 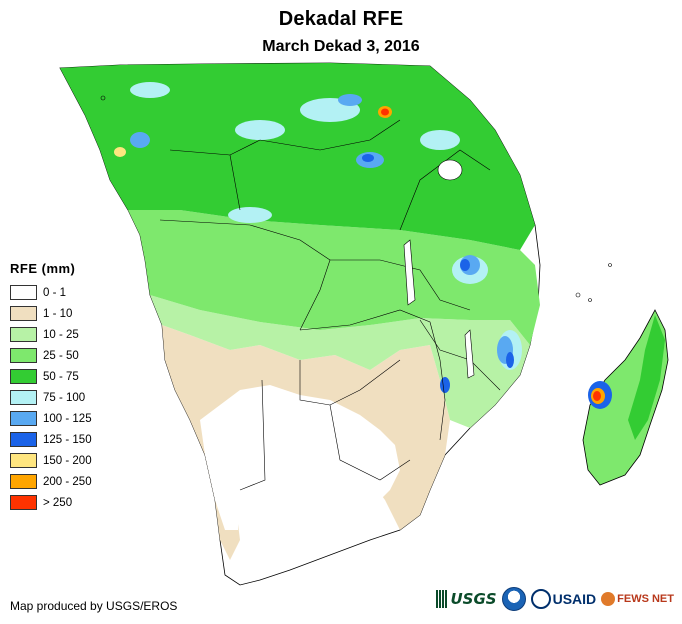 I want to click on legend-item: 0 - 1, so click(x=51, y=292).